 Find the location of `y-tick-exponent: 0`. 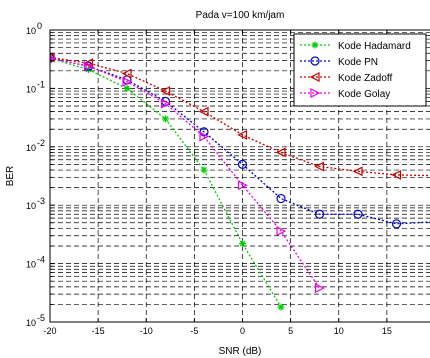

y-tick-exponent: 0 is located at coordinates (39, 26).